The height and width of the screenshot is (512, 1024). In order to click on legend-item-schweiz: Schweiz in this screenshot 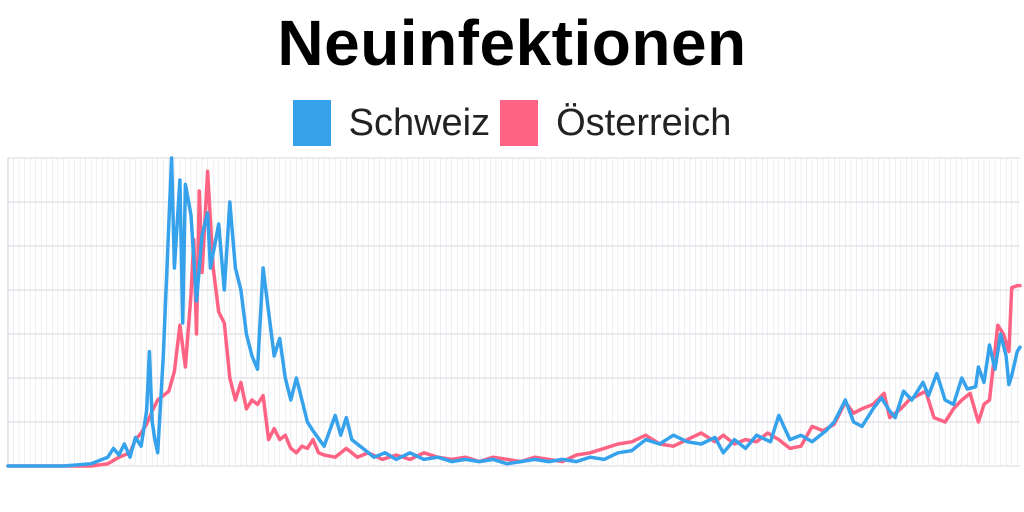, I will do `click(391, 123)`.